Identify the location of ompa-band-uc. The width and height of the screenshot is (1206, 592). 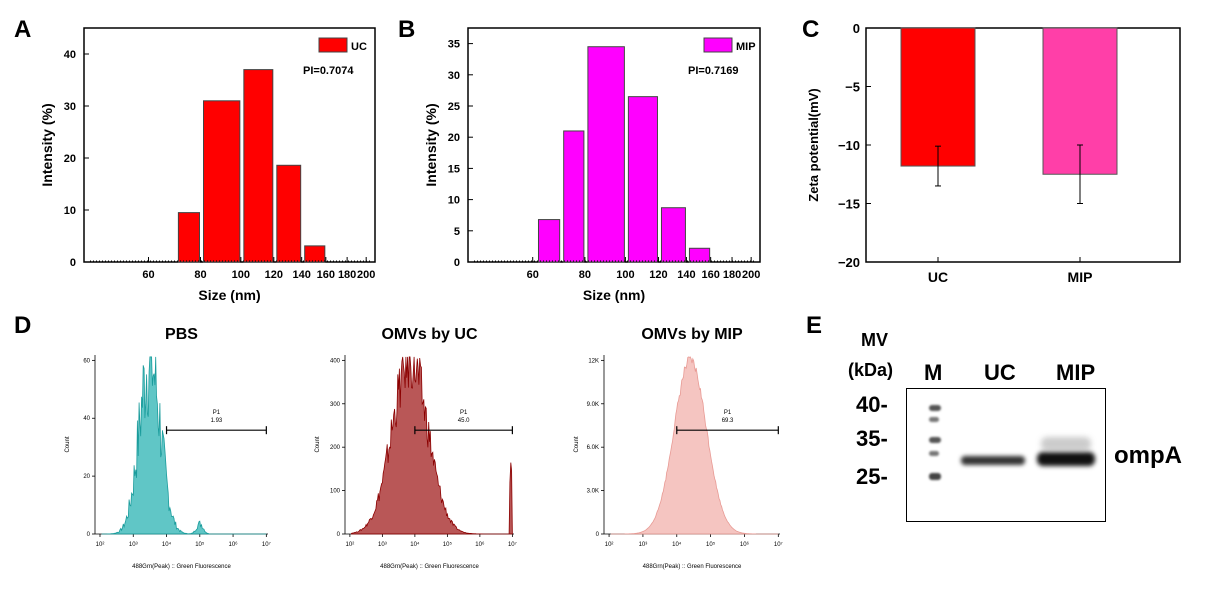
(993, 460).